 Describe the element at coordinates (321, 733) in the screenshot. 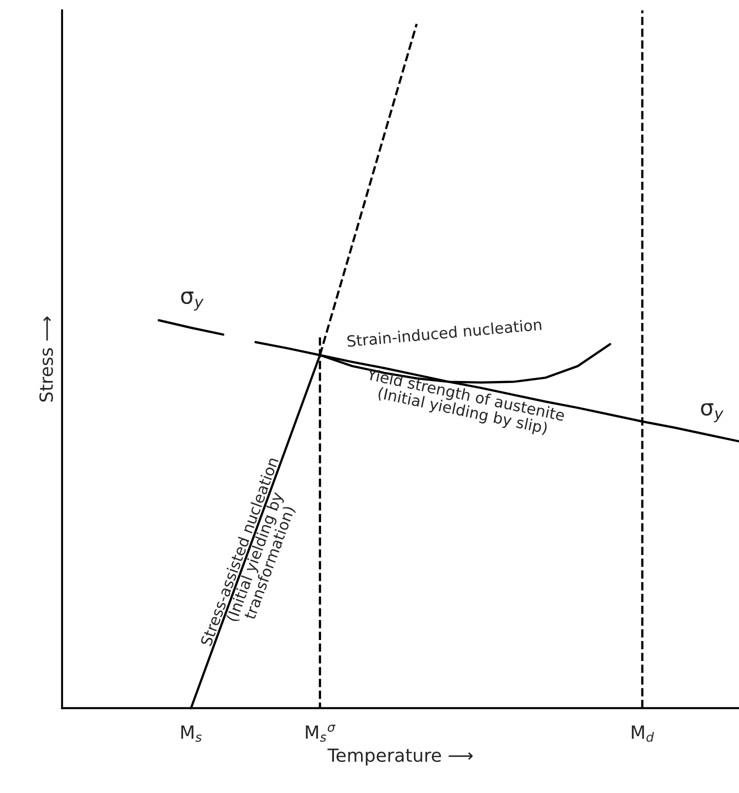

I see `x-tick-label: M$_{s}$$^{σ}$` at that location.